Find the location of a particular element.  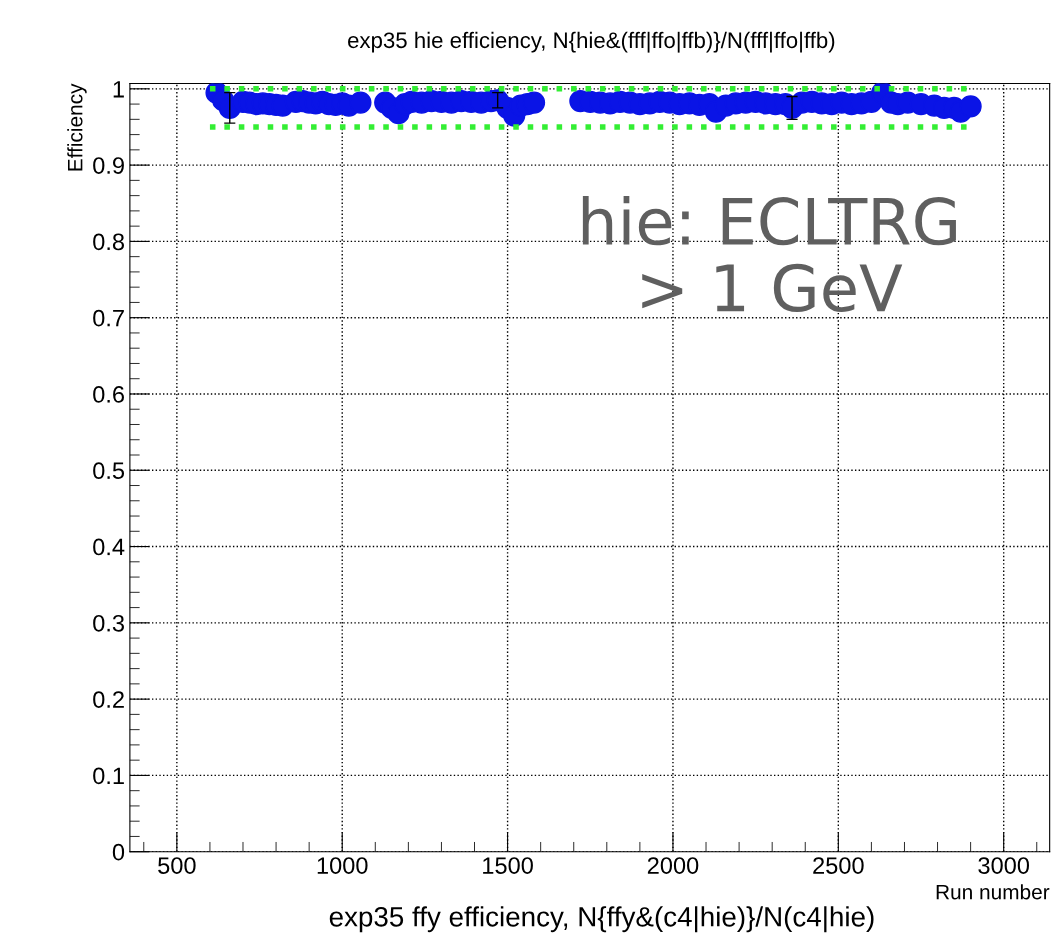

x-tick-label: 500 is located at coordinates (177, 865).